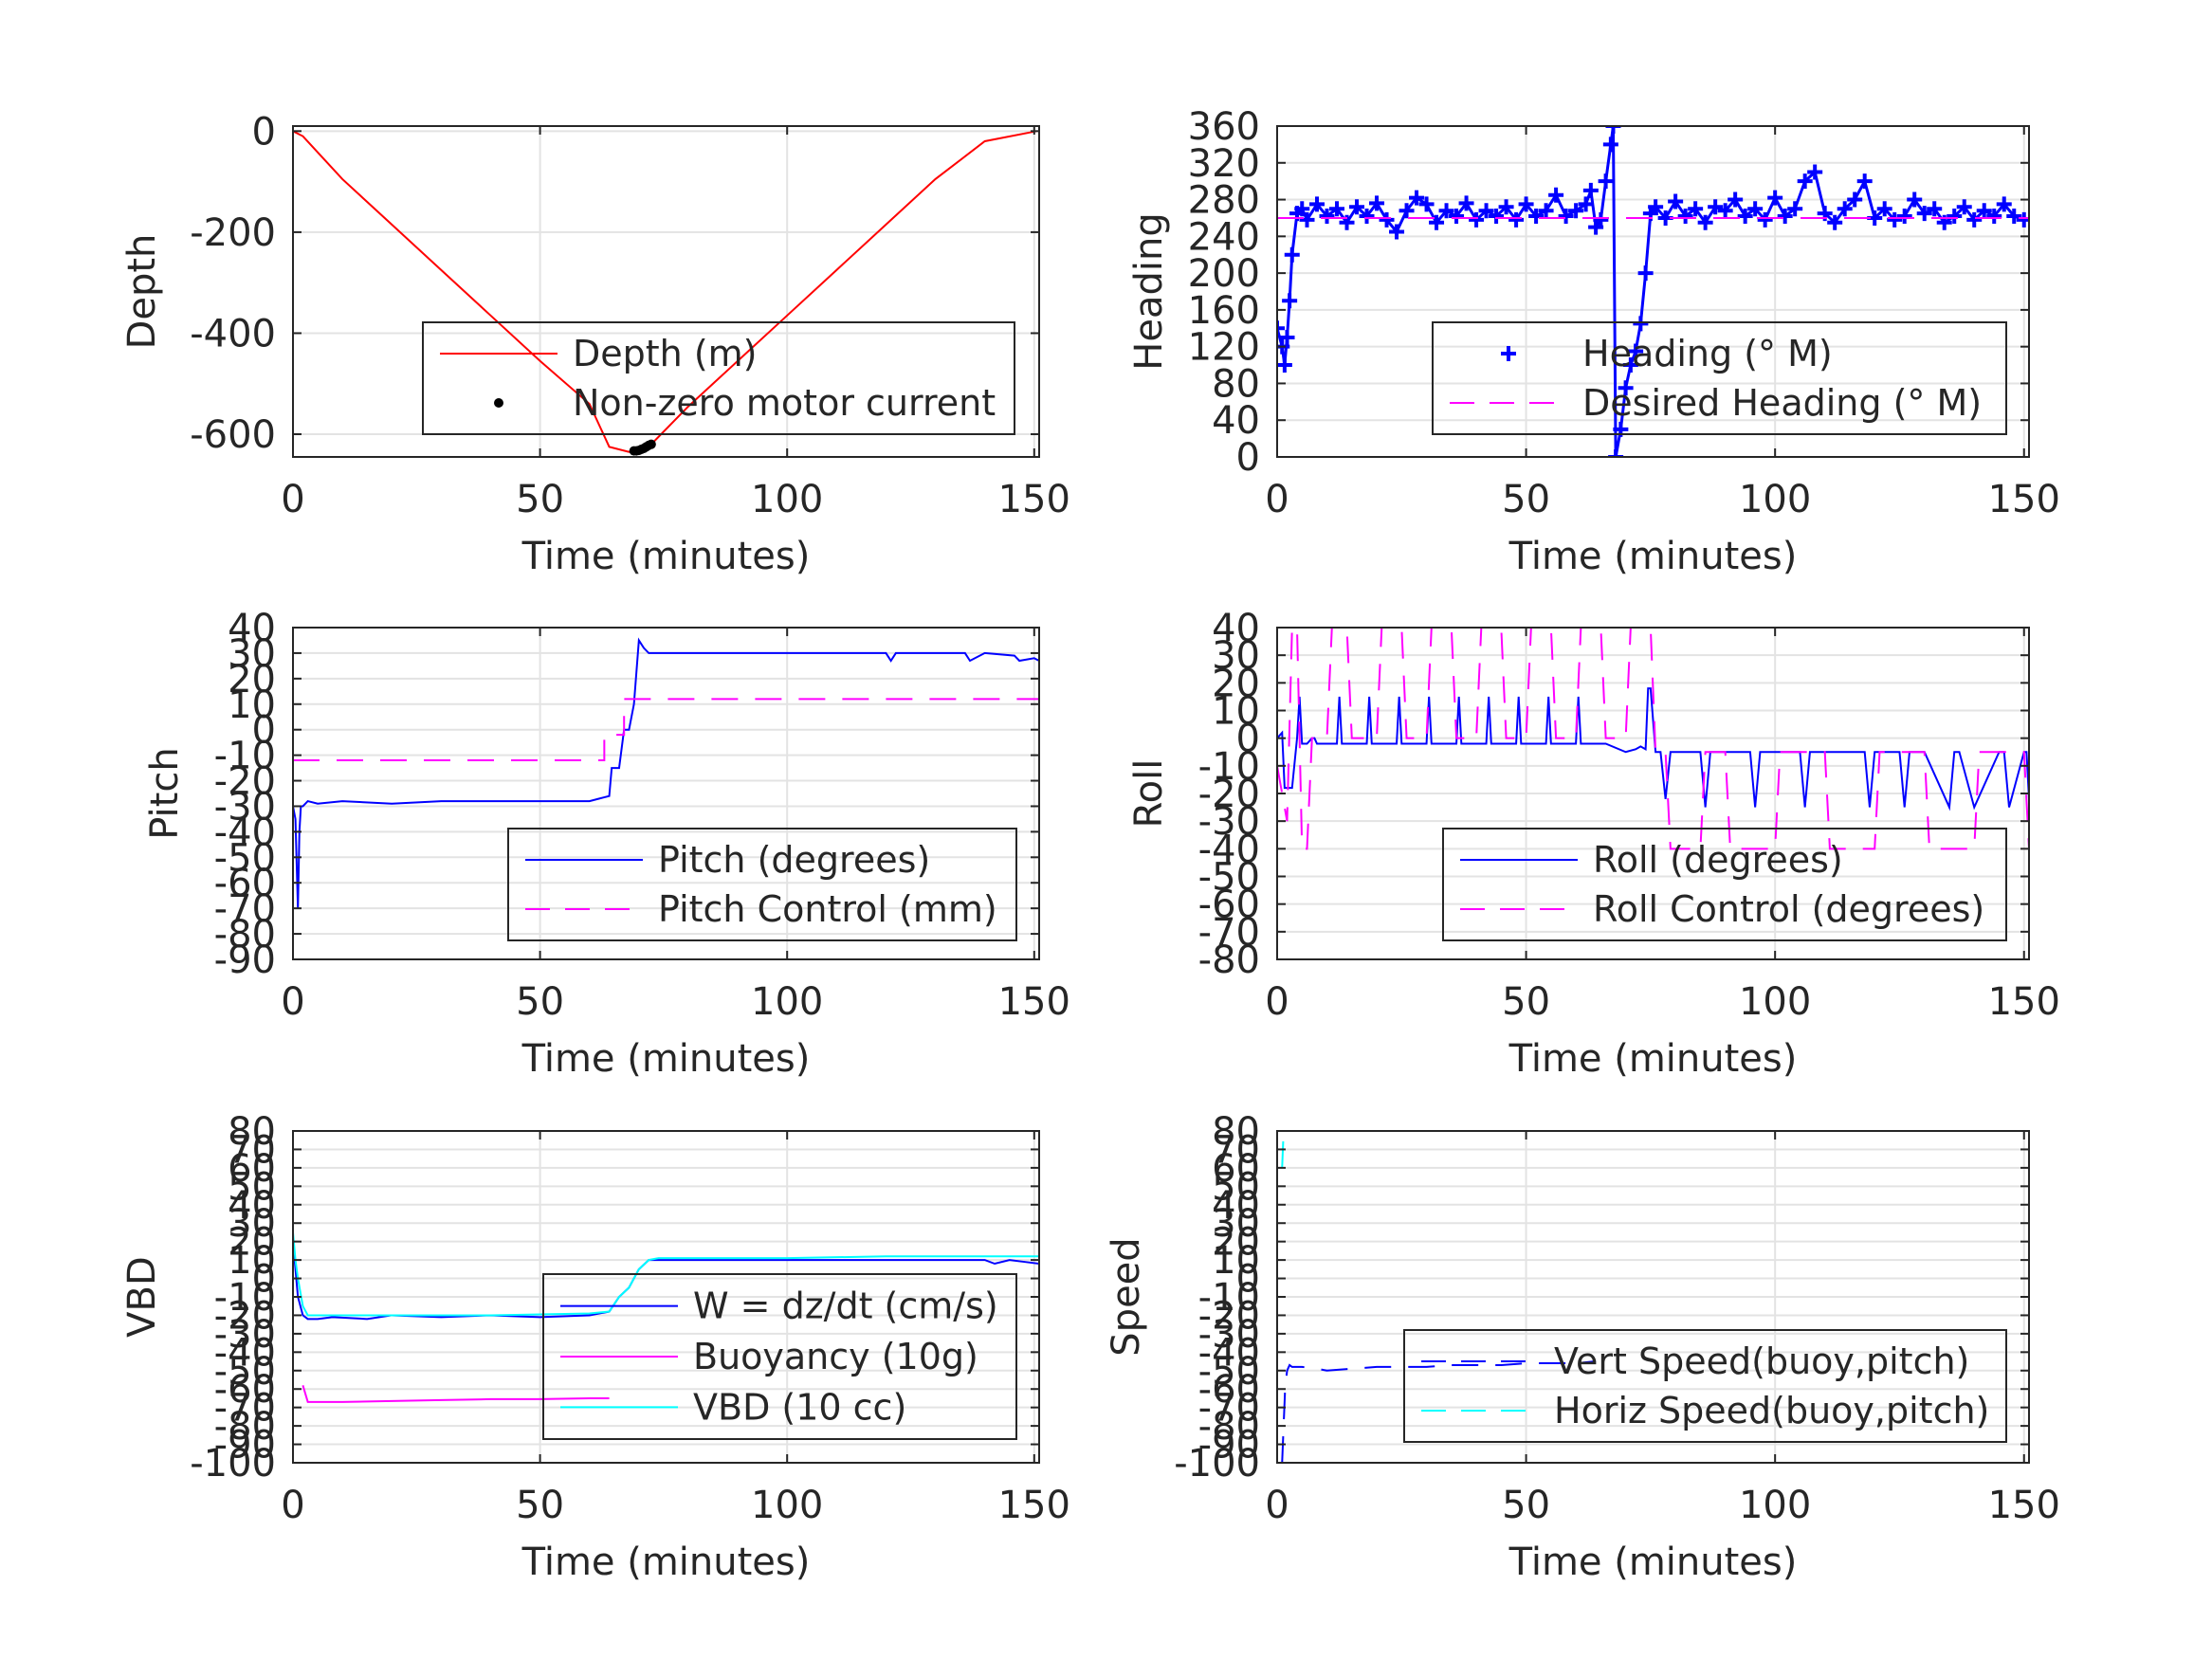 Image resolution: width=2212 pixels, height=1659 pixels. I want to click on legend-label: Heading (° M), so click(1707, 353).